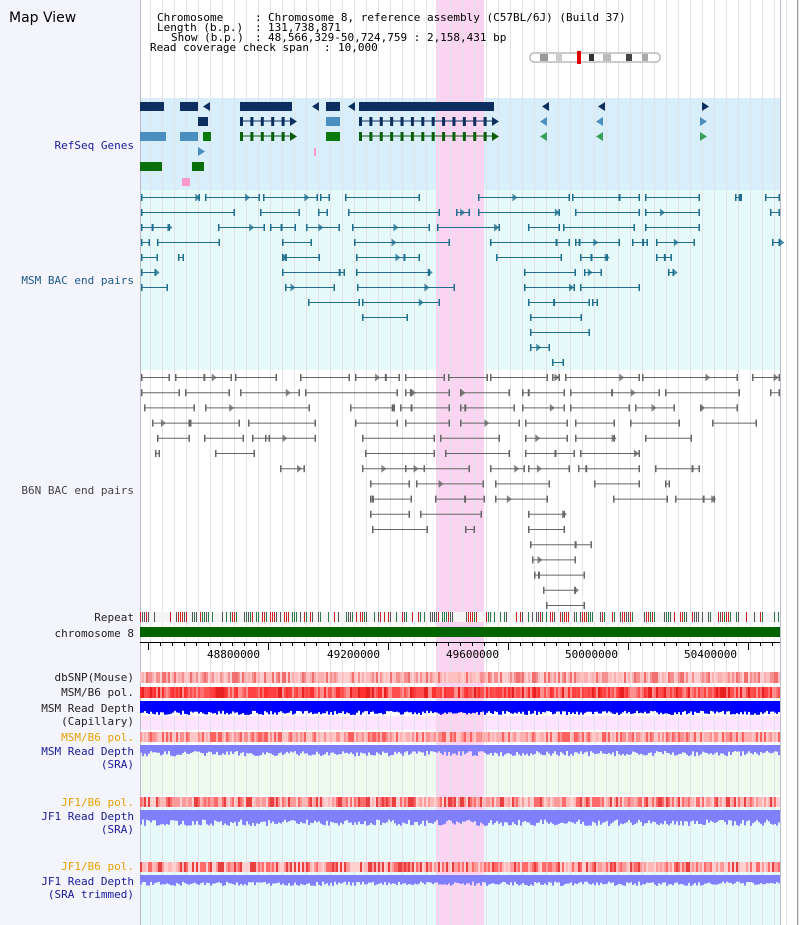  Describe the element at coordinates (201, 151) in the screenshot. I see `gene-arrow` at that location.